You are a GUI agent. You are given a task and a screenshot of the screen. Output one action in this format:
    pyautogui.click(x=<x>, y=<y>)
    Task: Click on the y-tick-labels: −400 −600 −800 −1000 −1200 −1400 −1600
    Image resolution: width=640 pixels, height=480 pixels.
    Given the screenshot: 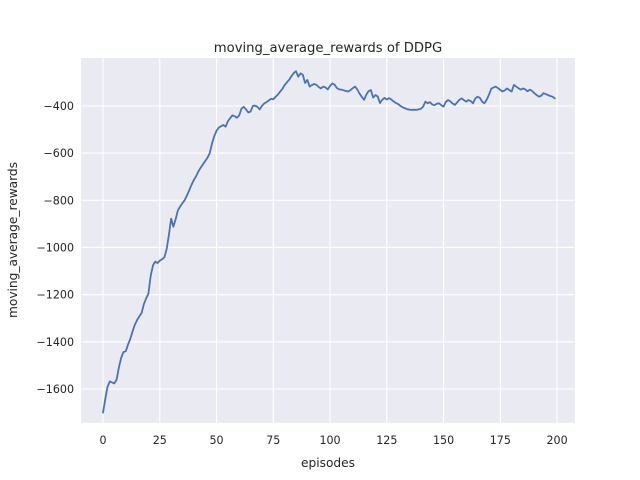 What is the action you would take?
    pyautogui.click(x=55, y=248)
    